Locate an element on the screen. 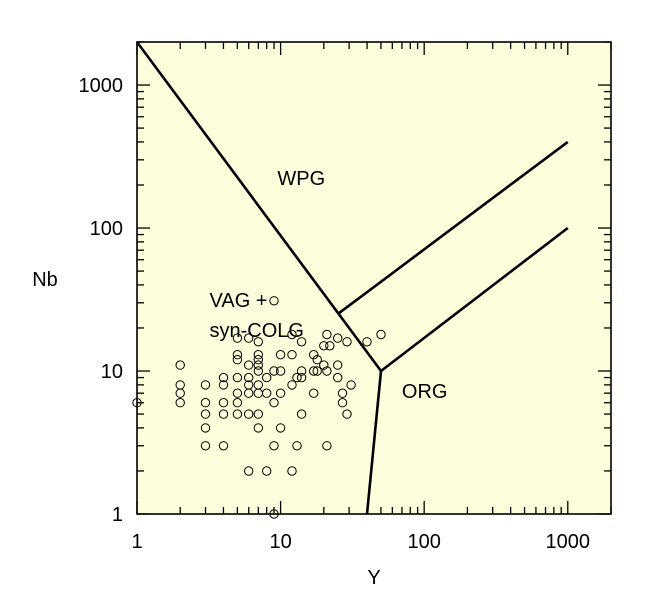 The height and width of the screenshot is (602, 649). region-label: syn-COLG is located at coordinates (257, 331).